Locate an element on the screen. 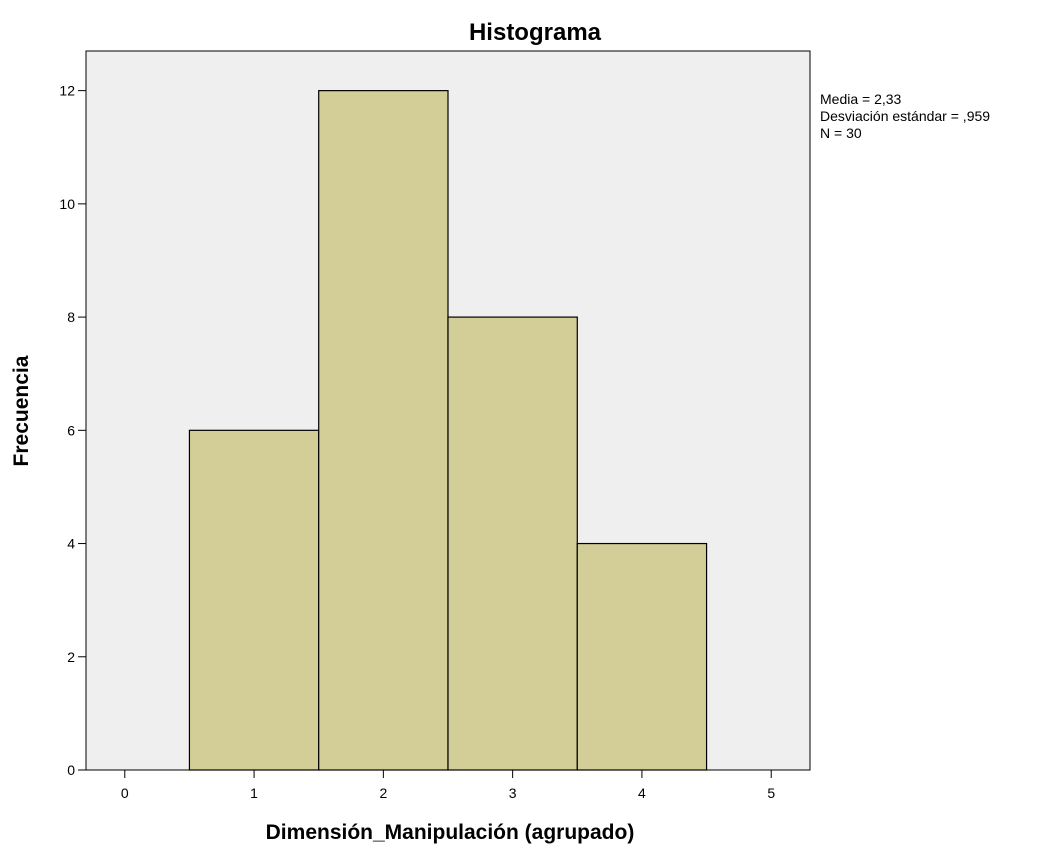 The image size is (1058, 848). y-tick-label: 2 is located at coordinates (71, 657).